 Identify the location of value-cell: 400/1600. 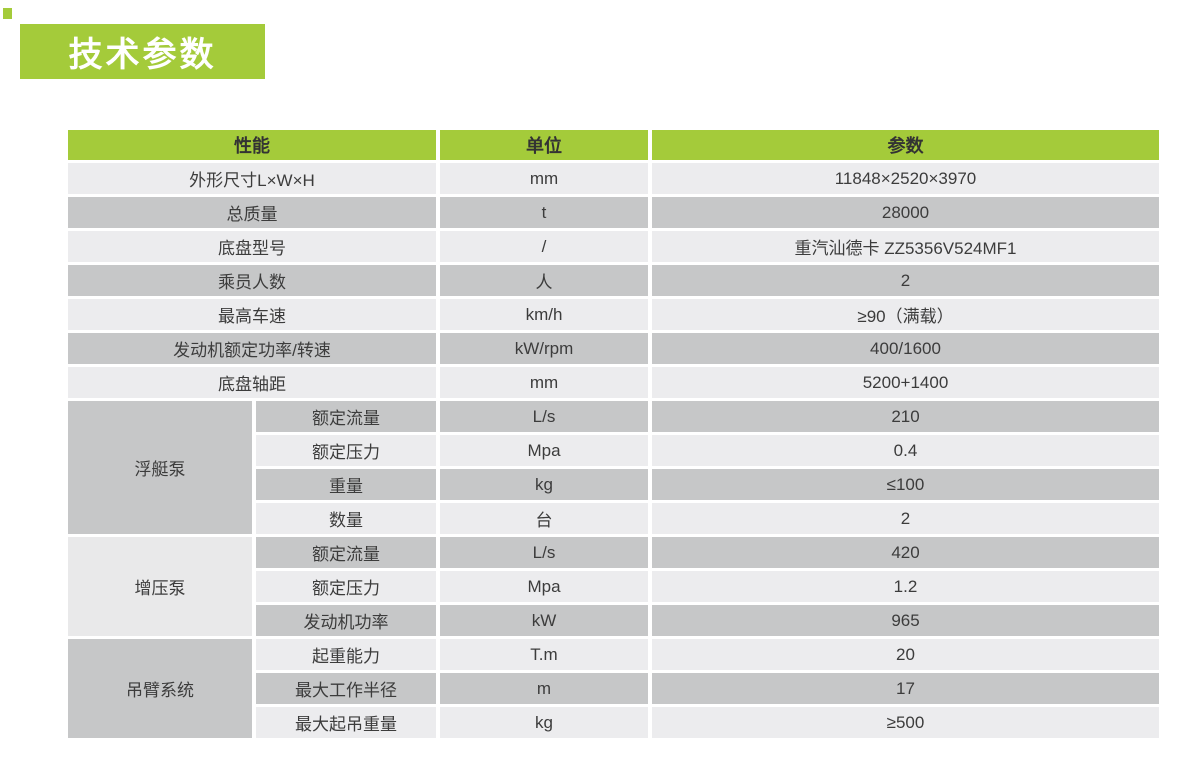
(905, 348).